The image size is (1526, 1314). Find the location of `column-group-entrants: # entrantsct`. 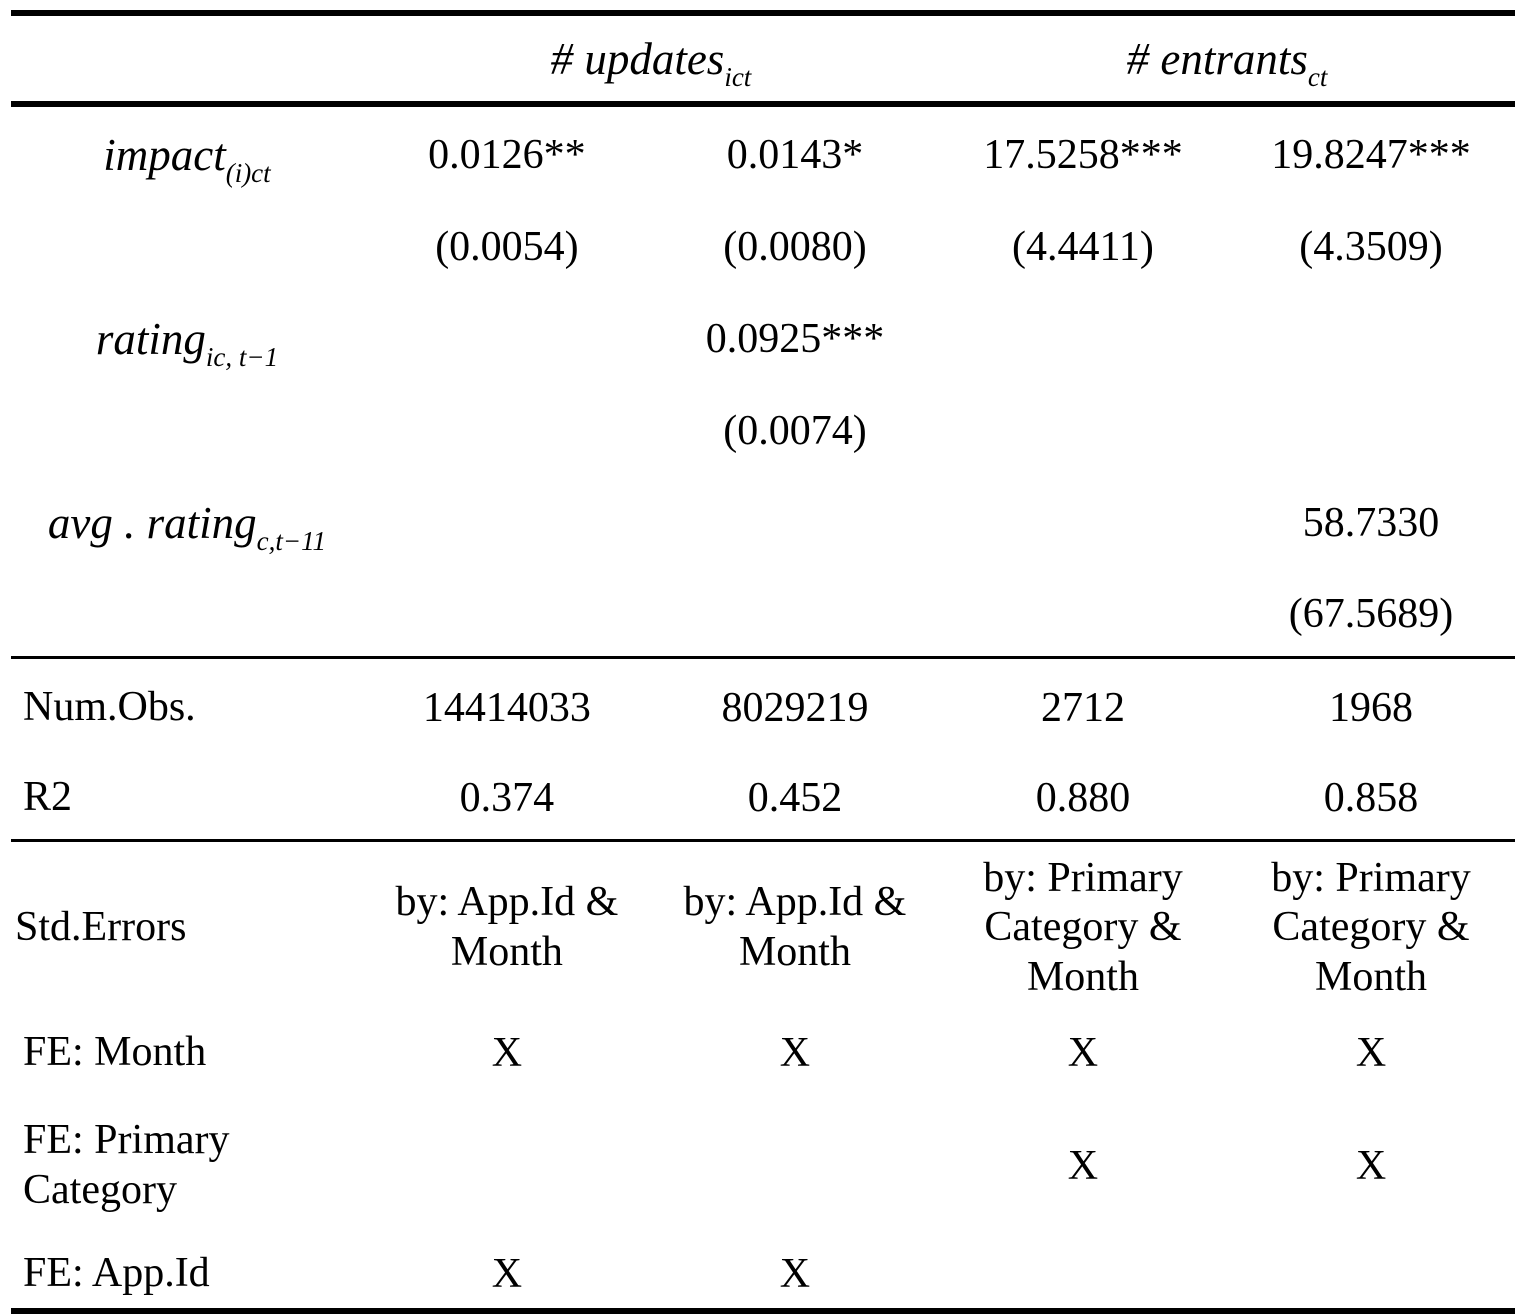

column-group-entrants: # entrantsct is located at coordinates (1226, 60).